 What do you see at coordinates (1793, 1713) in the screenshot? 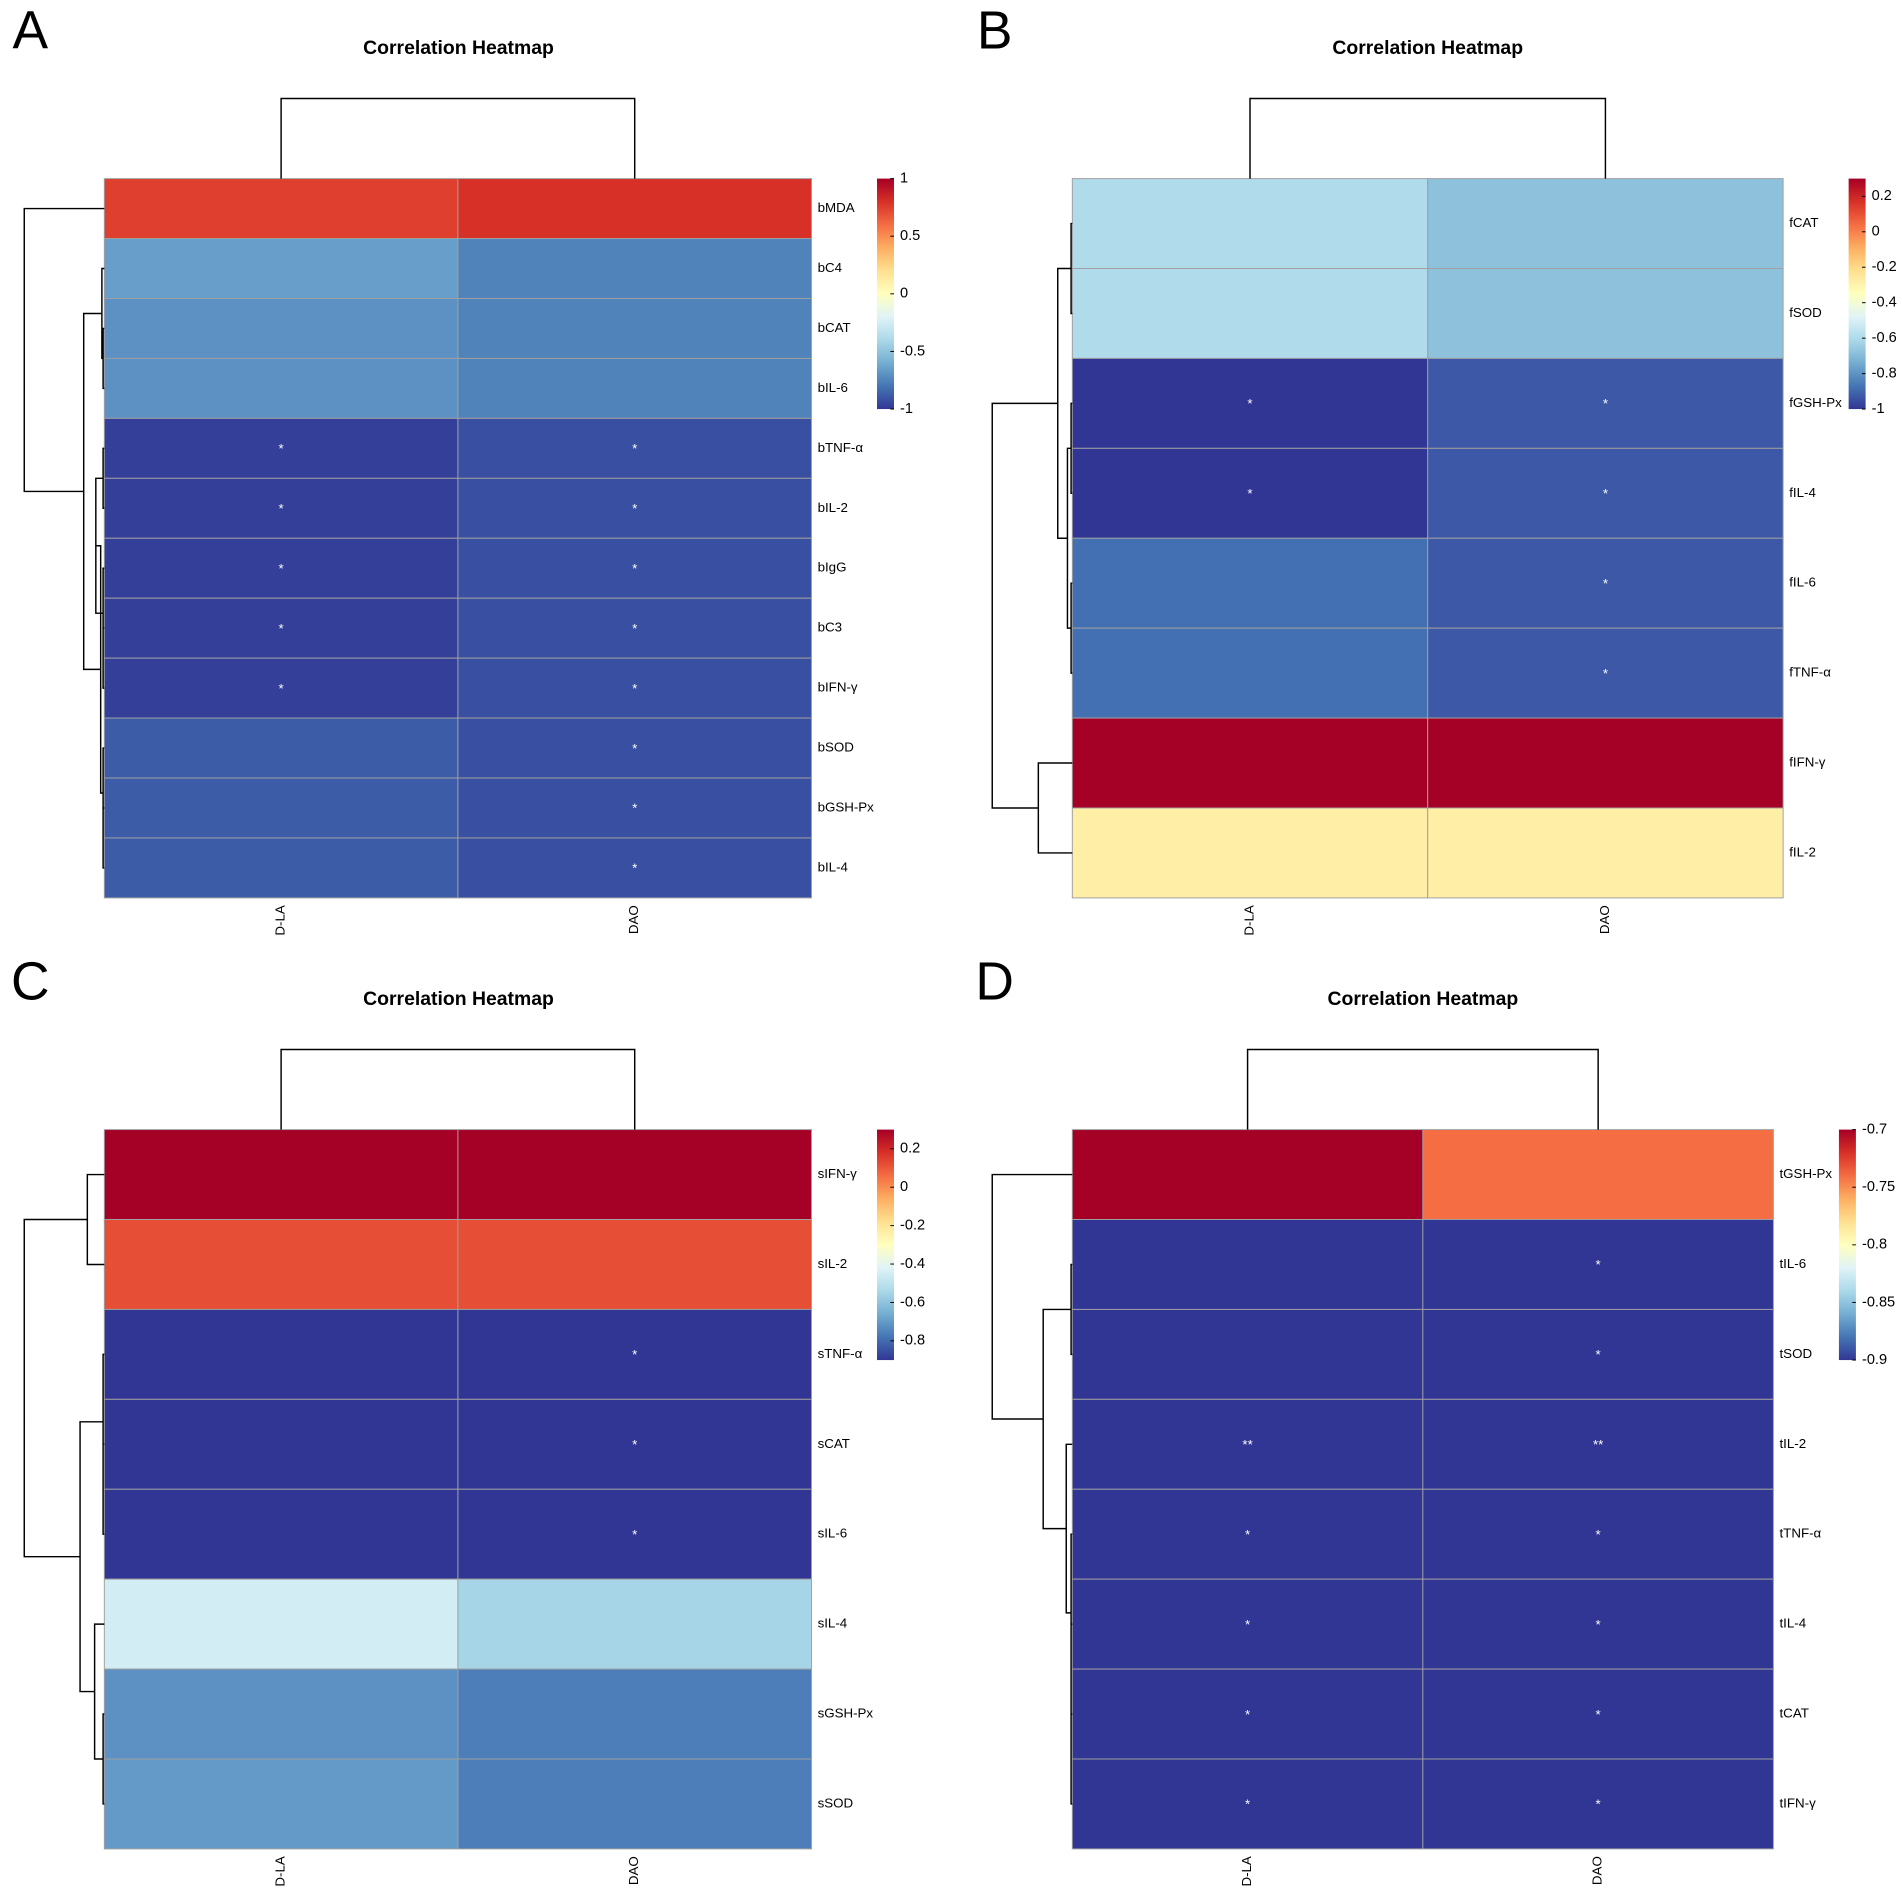
I see `row-label: tCAT` at bounding box center [1793, 1713].